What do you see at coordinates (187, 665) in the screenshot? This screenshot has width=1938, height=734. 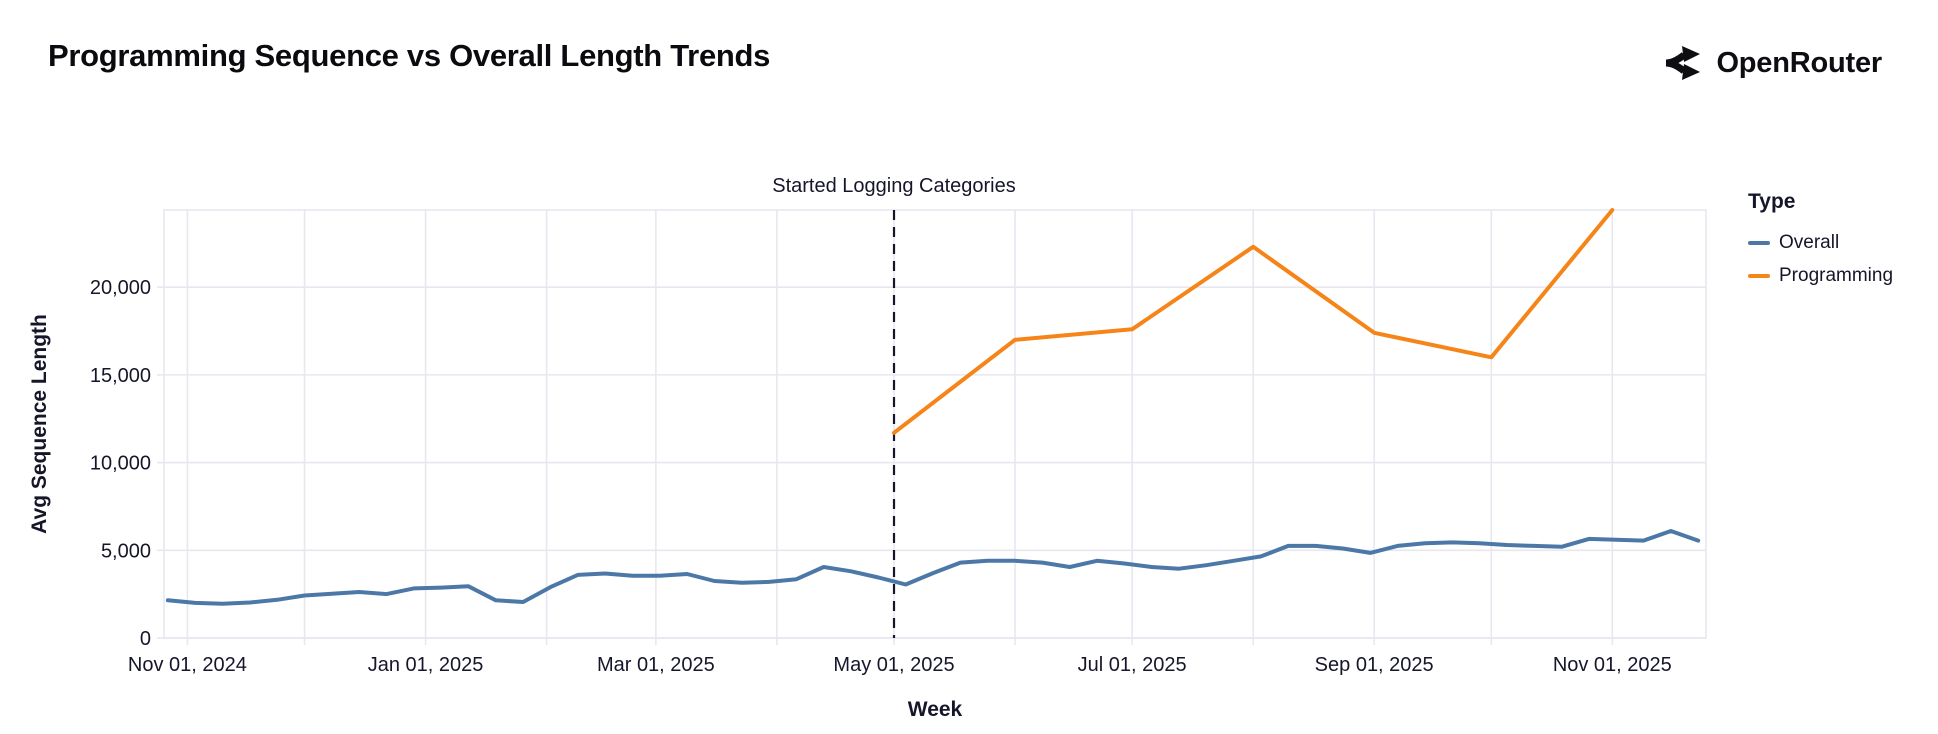 I see `svg-text: Nov 01, 2024` at bounding box center [187, 665].